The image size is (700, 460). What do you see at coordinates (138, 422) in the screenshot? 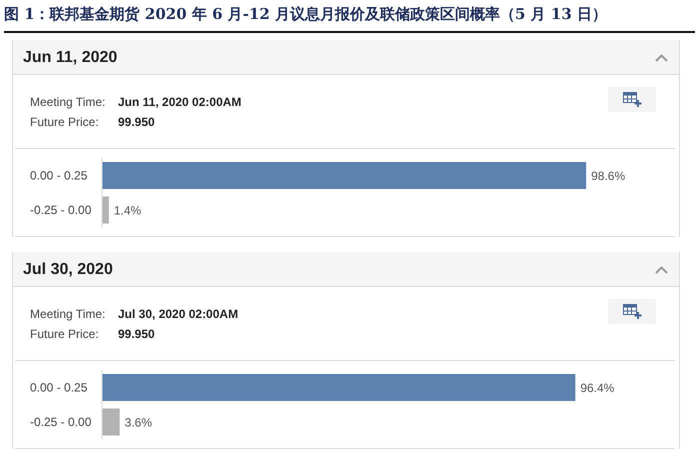
I see `data-label: 3.6%` at bounding box center [138, 422].